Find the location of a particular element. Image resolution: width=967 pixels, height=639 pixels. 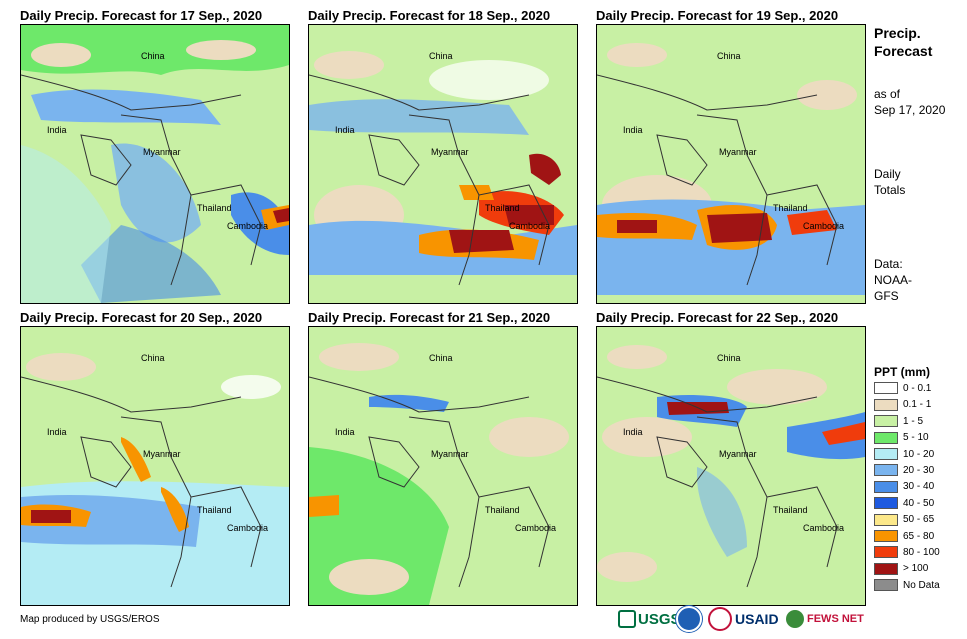

forecast-map-19sep: China India Myanmar Thailand Cambodia is located at coordinates (731, 164).